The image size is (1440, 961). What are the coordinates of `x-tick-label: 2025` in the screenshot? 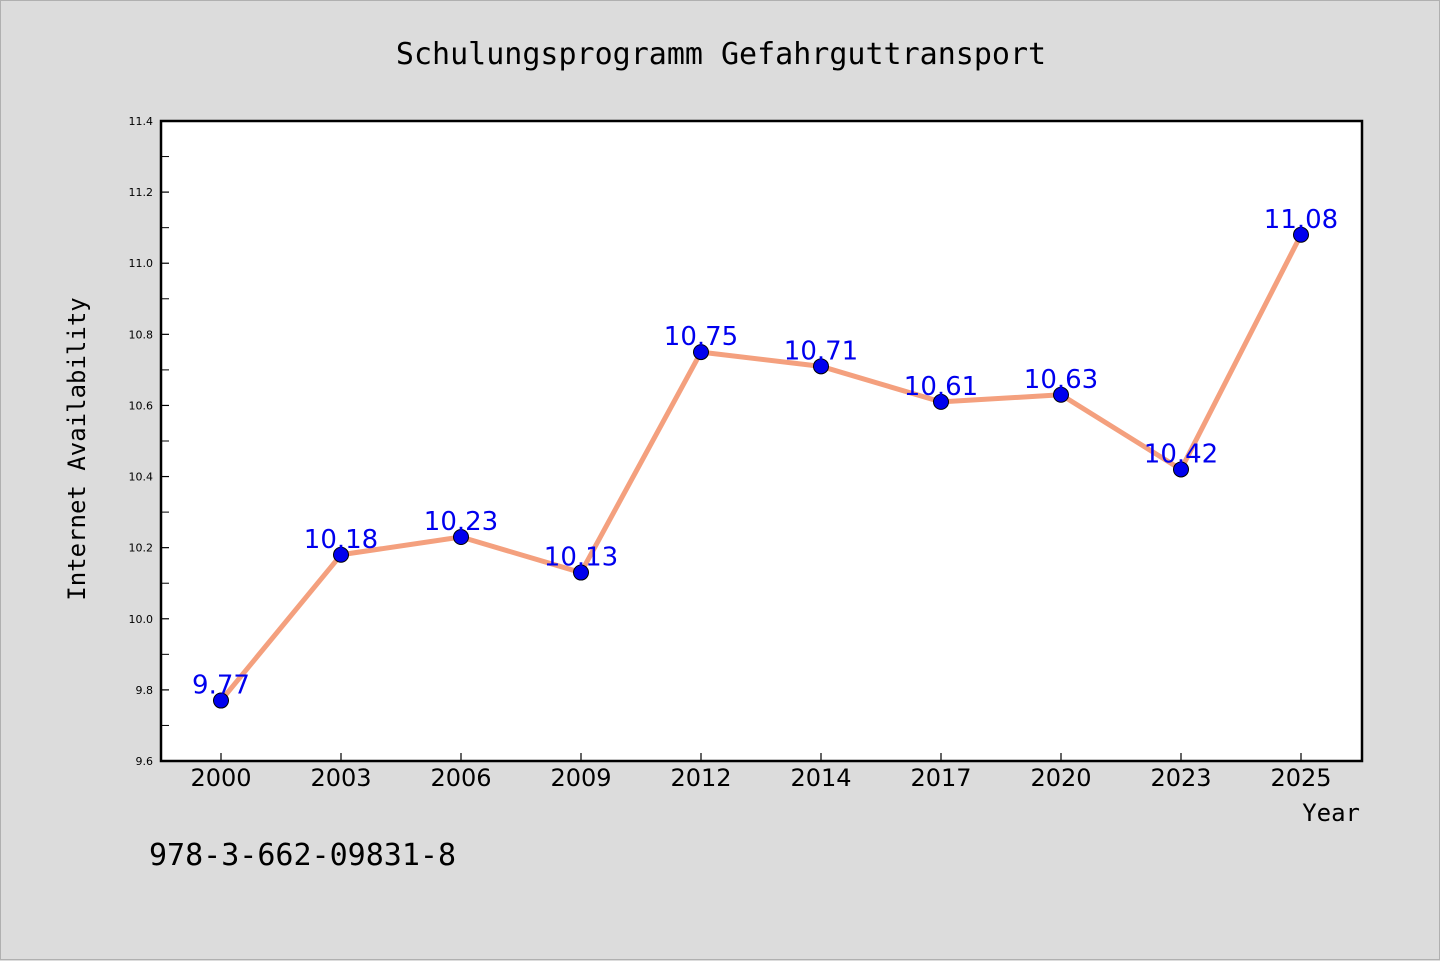 It's located at (1300, 778).